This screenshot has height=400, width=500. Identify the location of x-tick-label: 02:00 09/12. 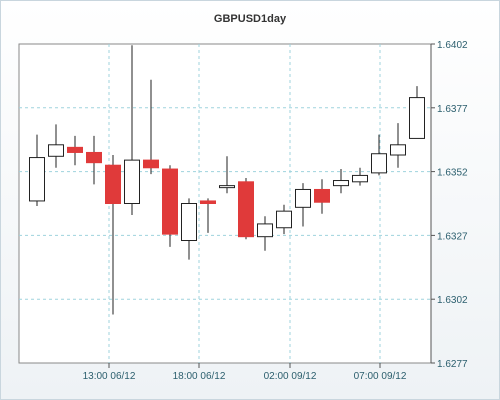
(290, 376).